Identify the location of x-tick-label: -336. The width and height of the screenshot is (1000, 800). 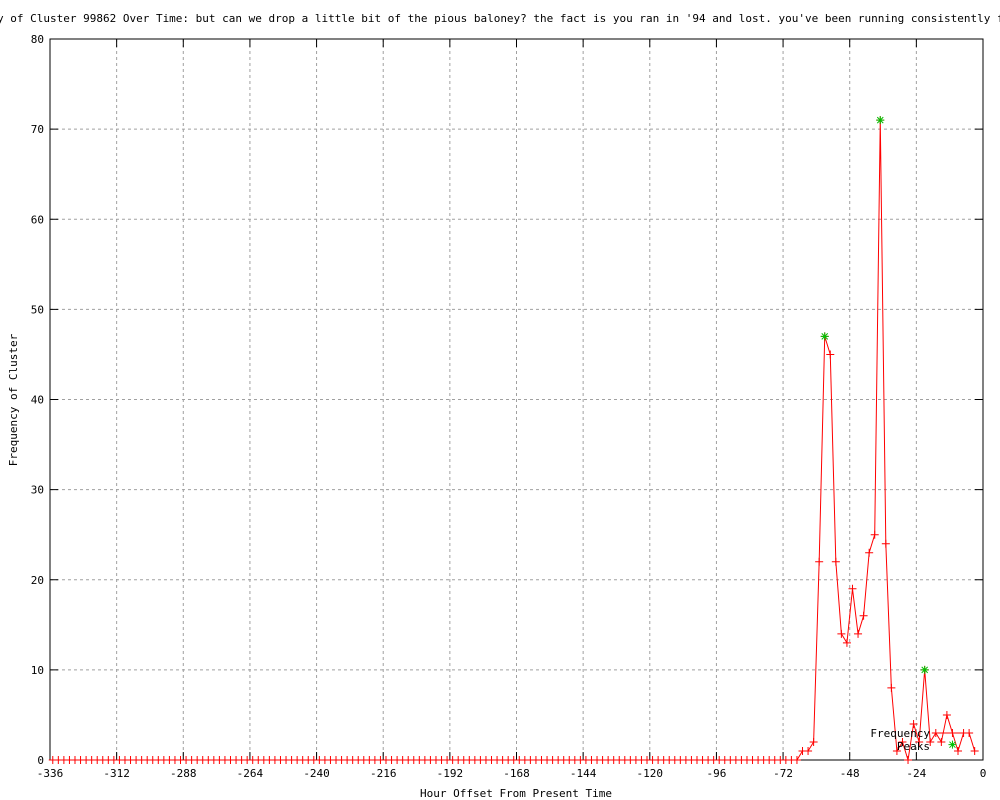
(50, 773).